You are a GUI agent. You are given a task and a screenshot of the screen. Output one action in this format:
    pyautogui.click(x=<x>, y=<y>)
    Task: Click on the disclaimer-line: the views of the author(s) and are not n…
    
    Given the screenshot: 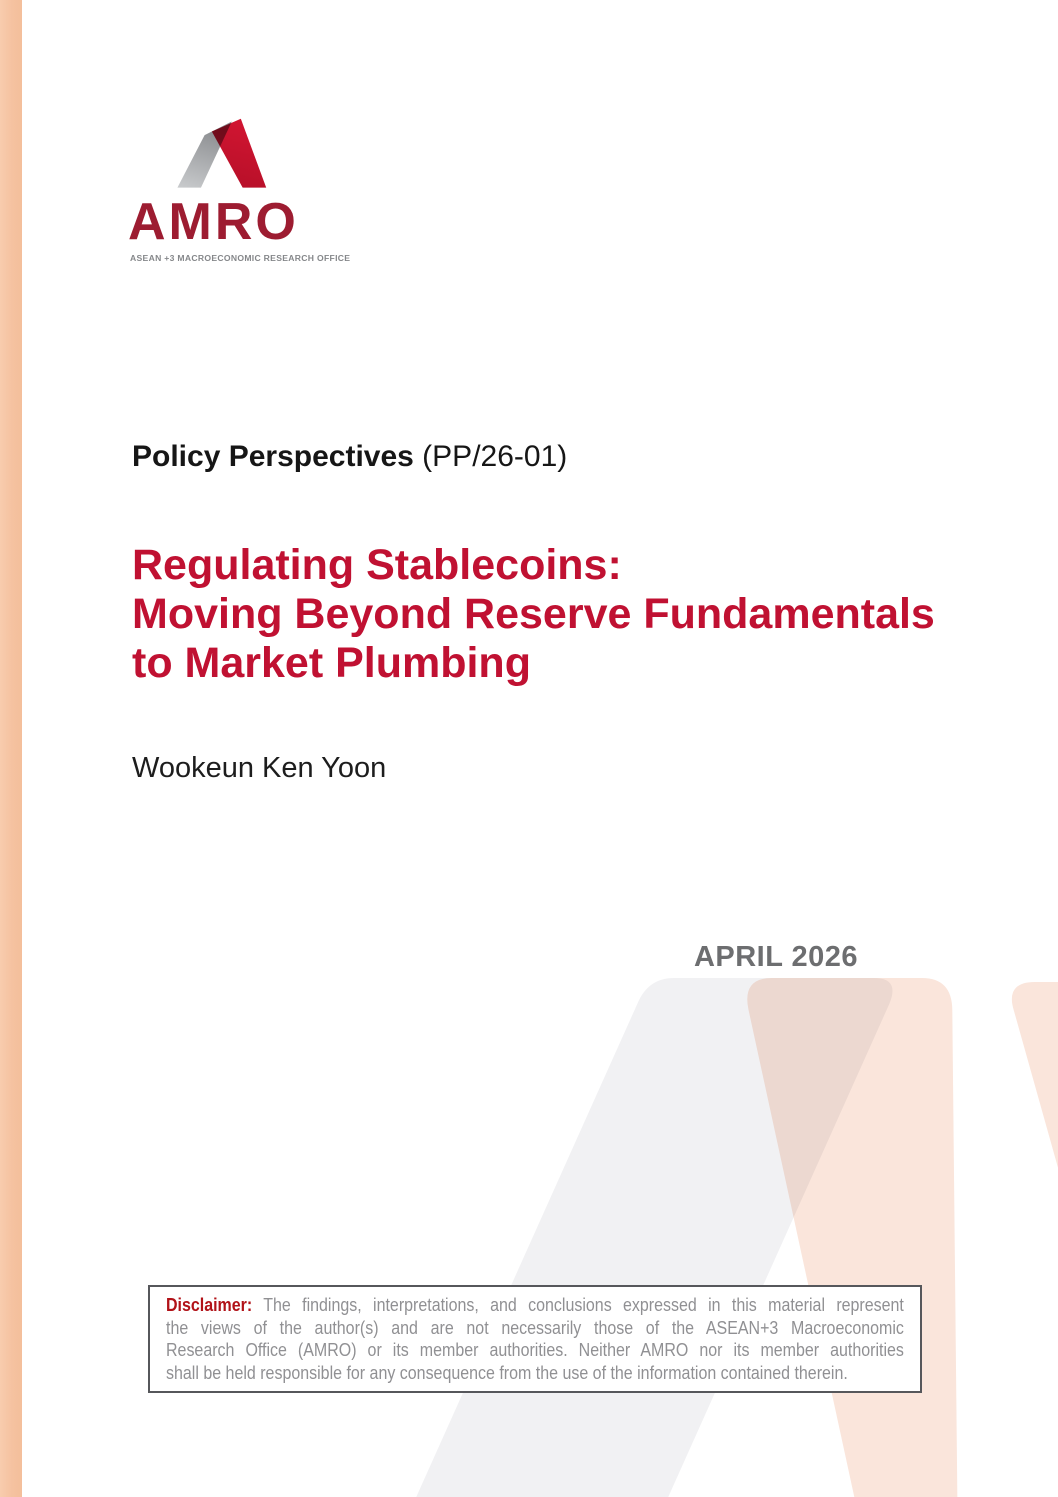 What is the action you would take?
    pyautogui.click(x=535, y=1327)
    